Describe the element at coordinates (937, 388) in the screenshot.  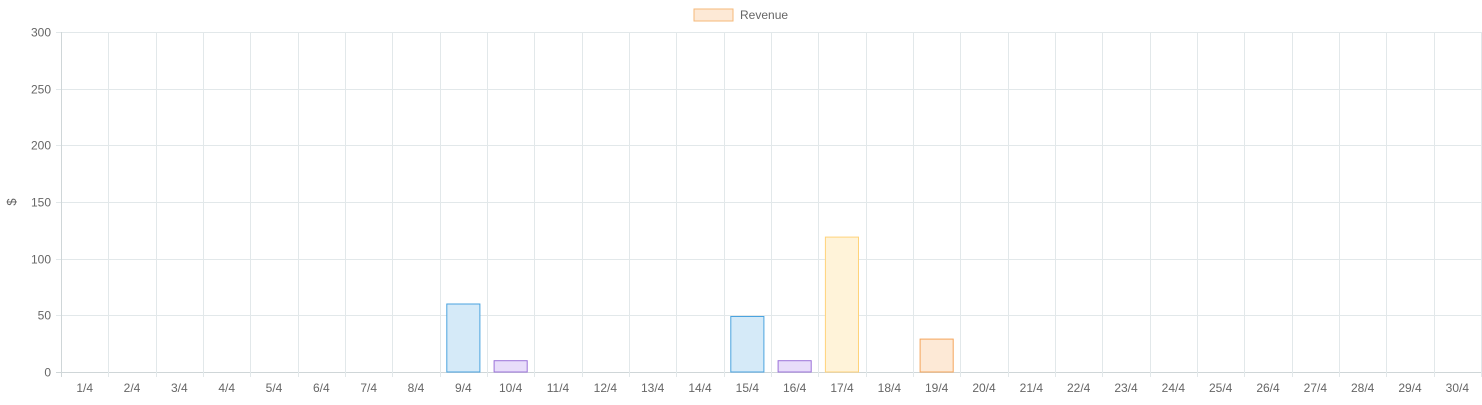
I see `x-tick-label: 19/4` at that location.